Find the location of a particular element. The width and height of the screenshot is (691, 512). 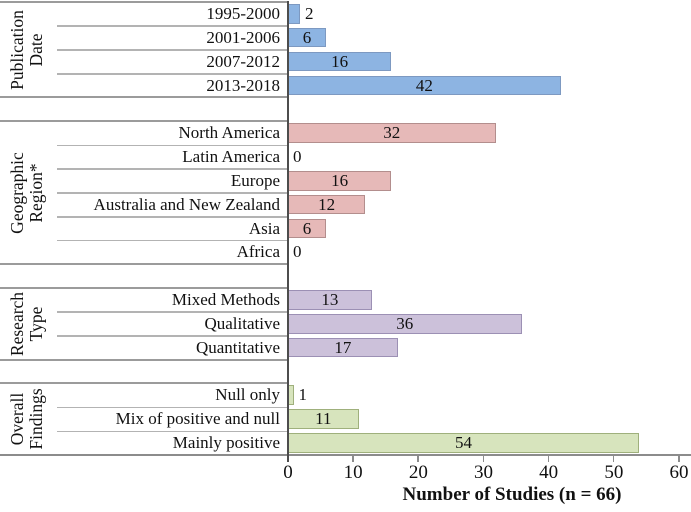

category-label: Mainly positive is located at coordinates (226, 443).